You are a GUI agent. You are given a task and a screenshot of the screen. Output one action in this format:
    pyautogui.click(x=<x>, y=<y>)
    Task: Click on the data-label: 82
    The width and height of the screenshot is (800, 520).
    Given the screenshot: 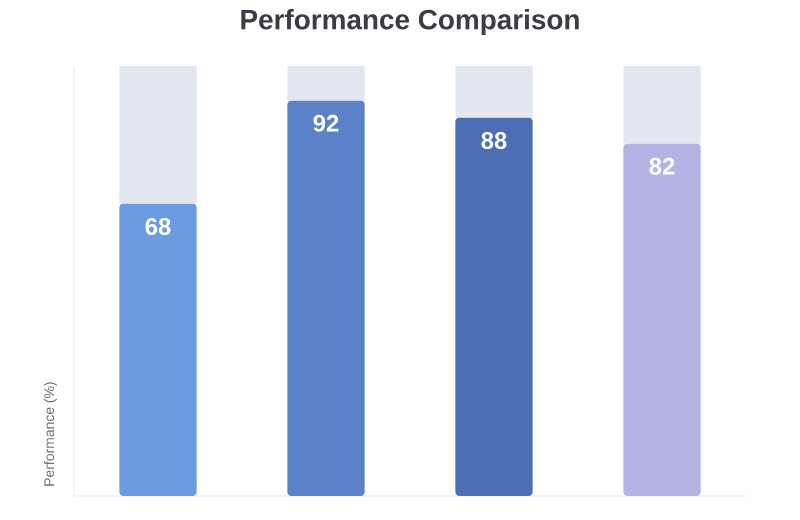 What is the action you would take?
    pyautogui.click(x=662, y=166)
    